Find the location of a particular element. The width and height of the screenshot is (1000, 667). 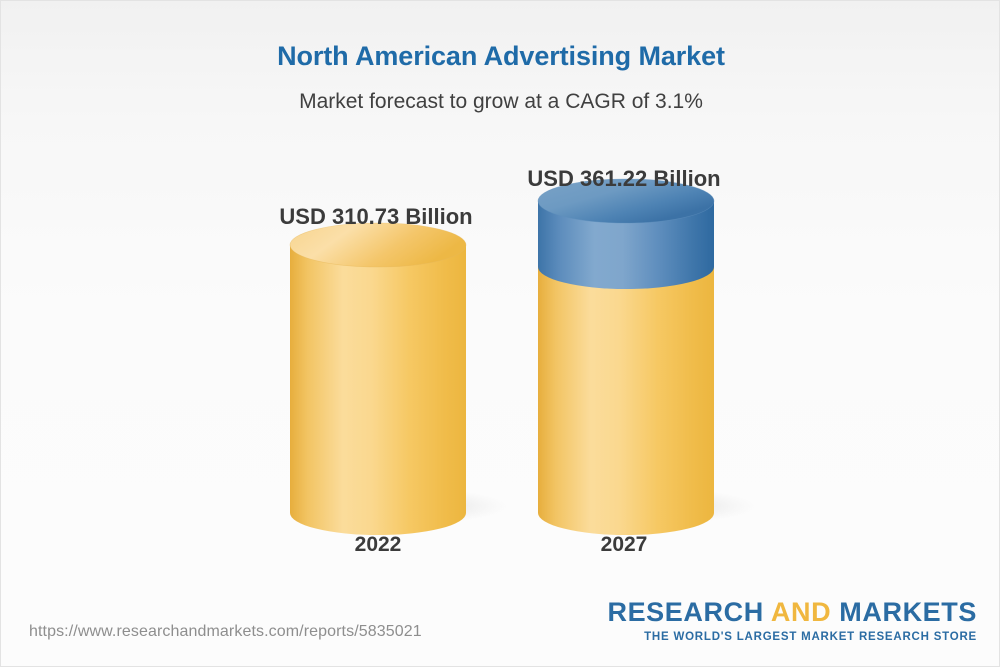

bar-2022 is located at coordinates (397, 378).